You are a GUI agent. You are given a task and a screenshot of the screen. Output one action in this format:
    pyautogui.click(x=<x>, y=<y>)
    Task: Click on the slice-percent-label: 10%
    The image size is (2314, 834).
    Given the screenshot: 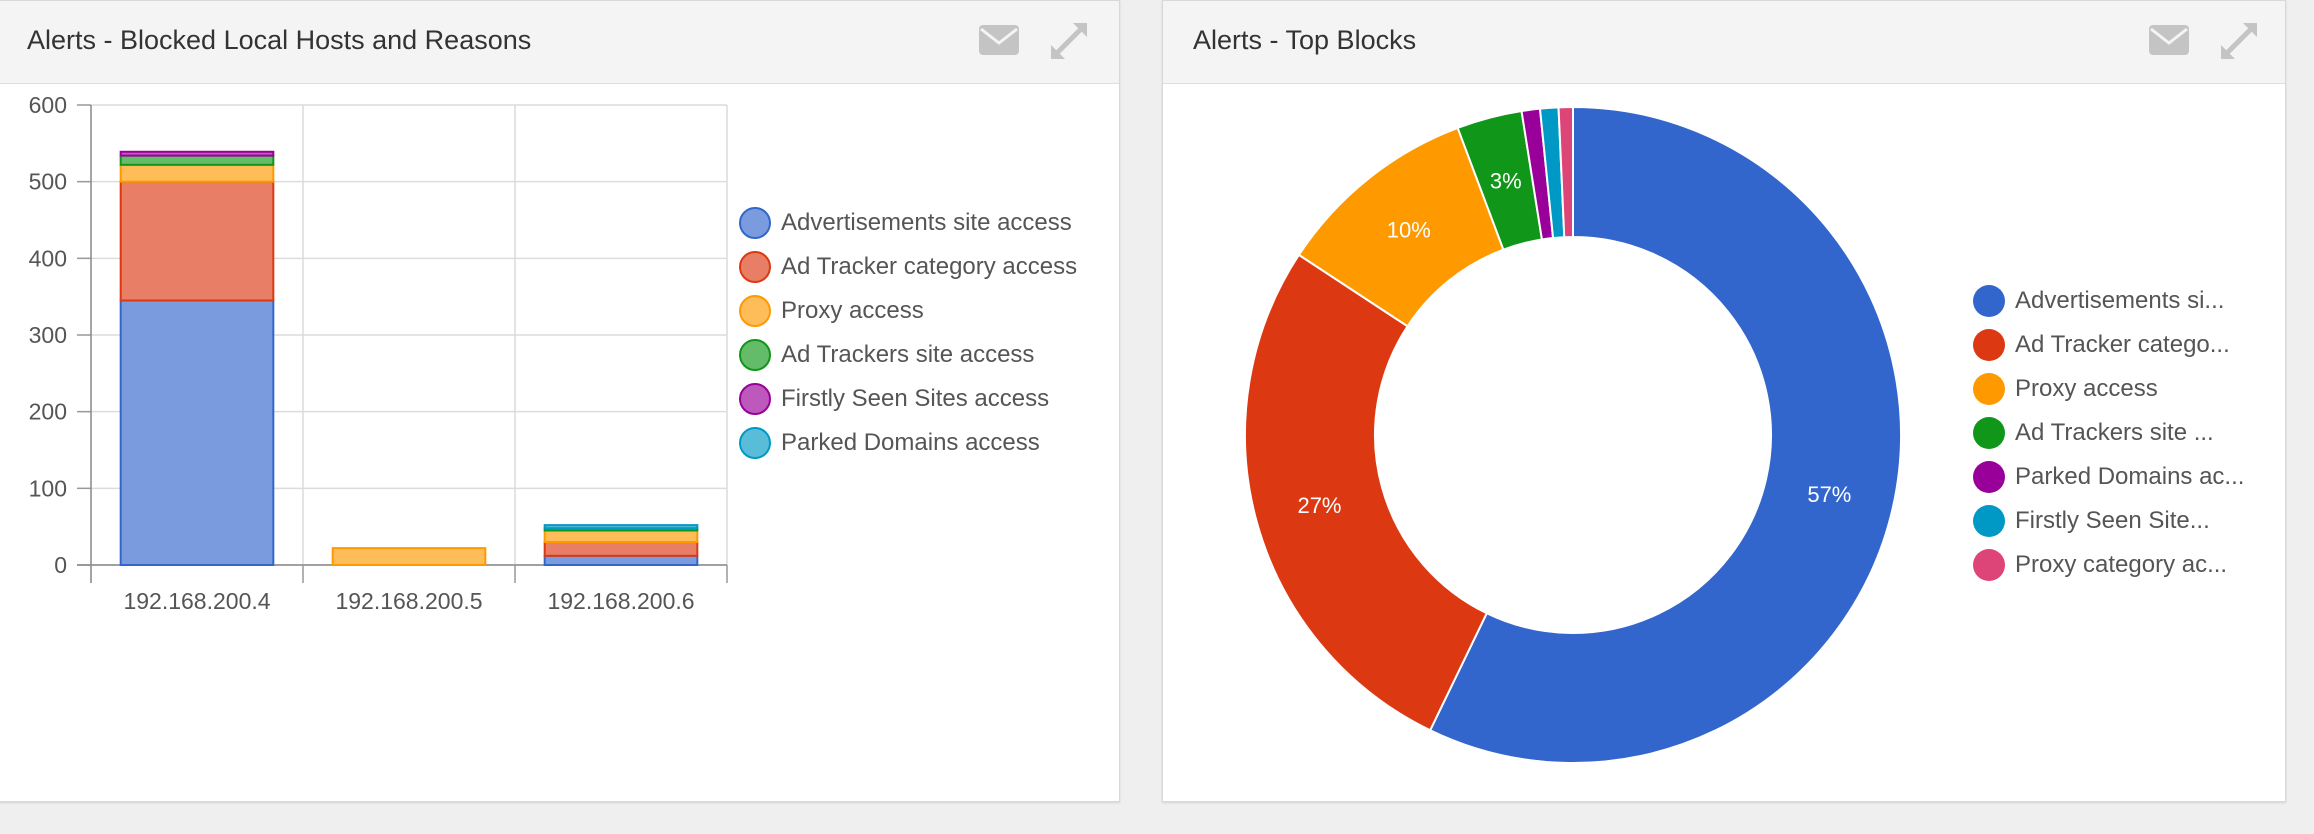 What is the action you would take?
    pyautogui.click(x=1409, y=230)
    